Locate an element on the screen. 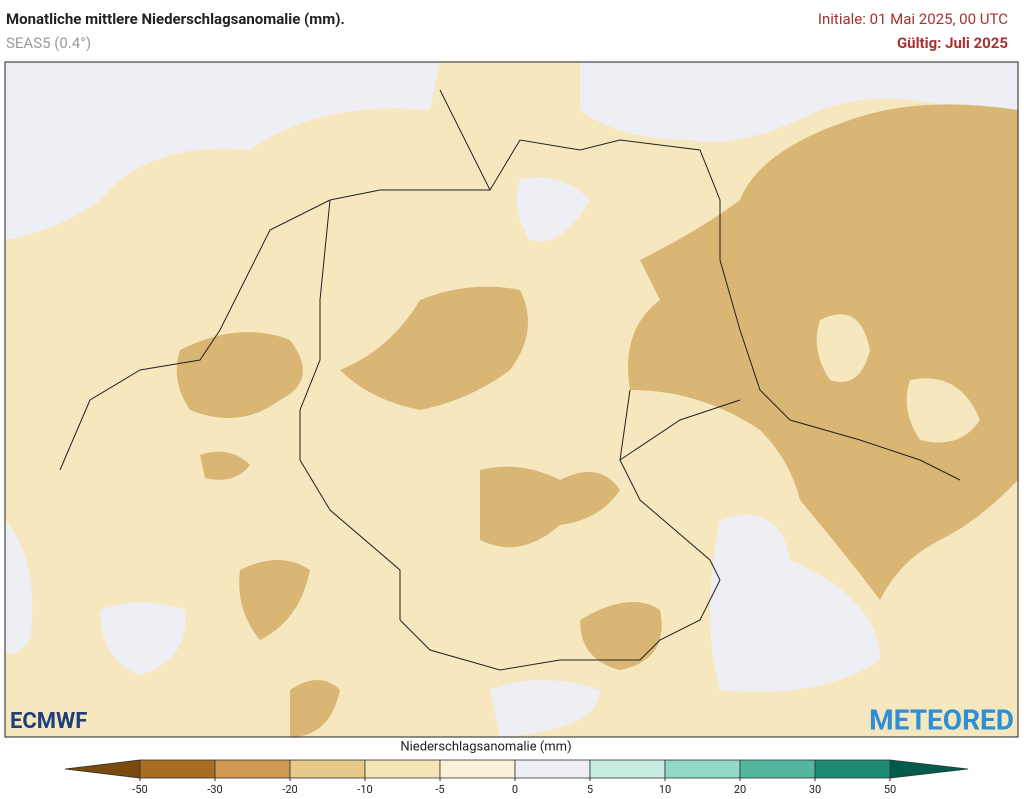 This screenshot has width=1024, height=799. colorbar-tick-label: 50 is located at coordinates (890, 789).